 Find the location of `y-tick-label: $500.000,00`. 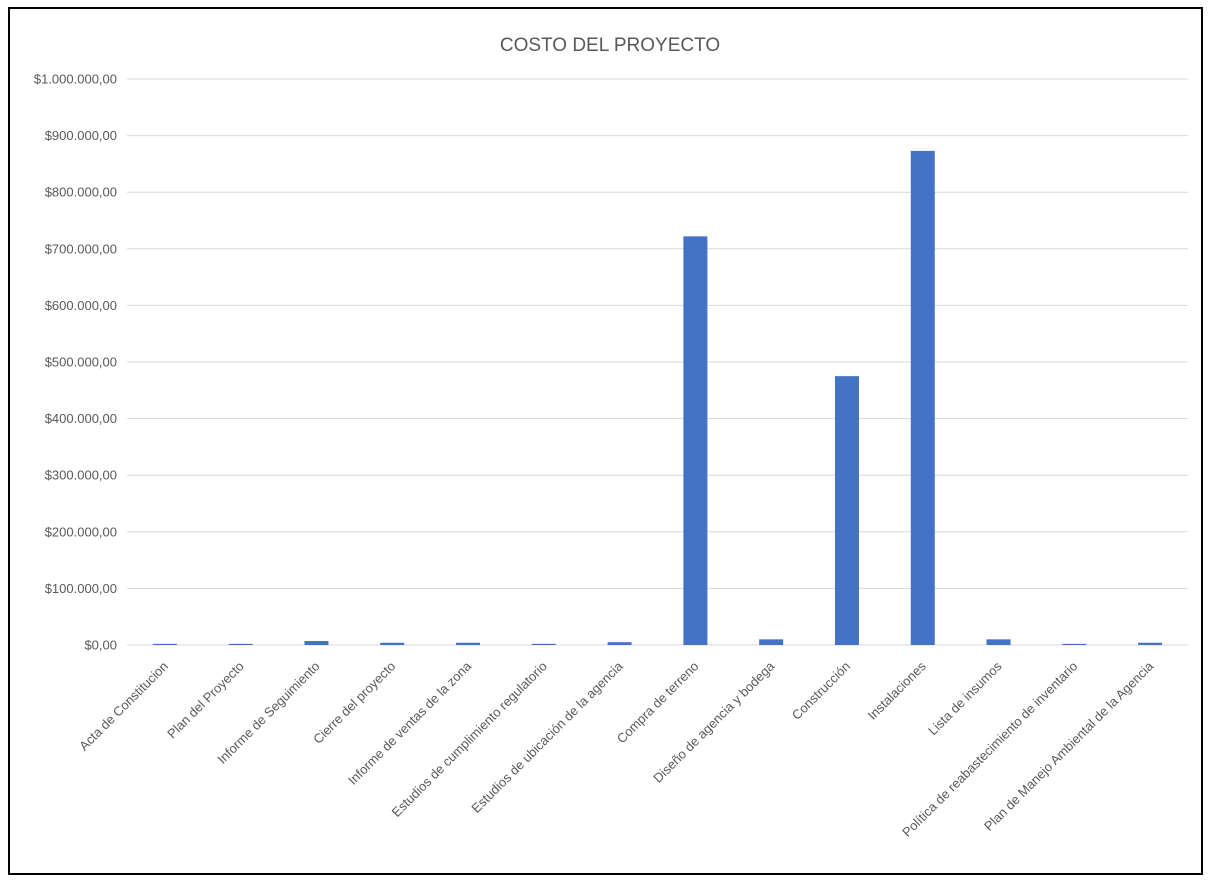

y-tick-label: $500.000,00 is located at coordinates (81, 362).